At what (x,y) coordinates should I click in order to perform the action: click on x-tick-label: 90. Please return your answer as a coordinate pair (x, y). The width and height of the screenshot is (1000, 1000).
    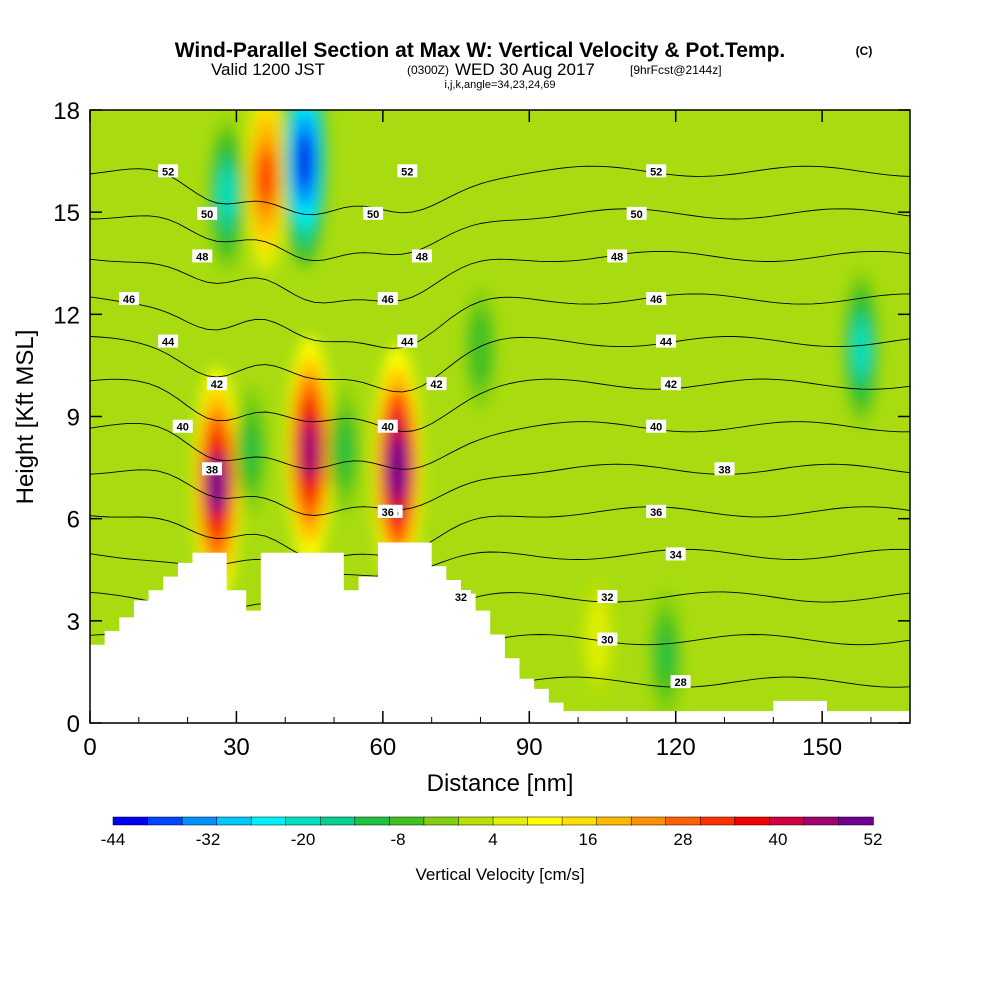
    Looking at the image, I should click on (529, 747).